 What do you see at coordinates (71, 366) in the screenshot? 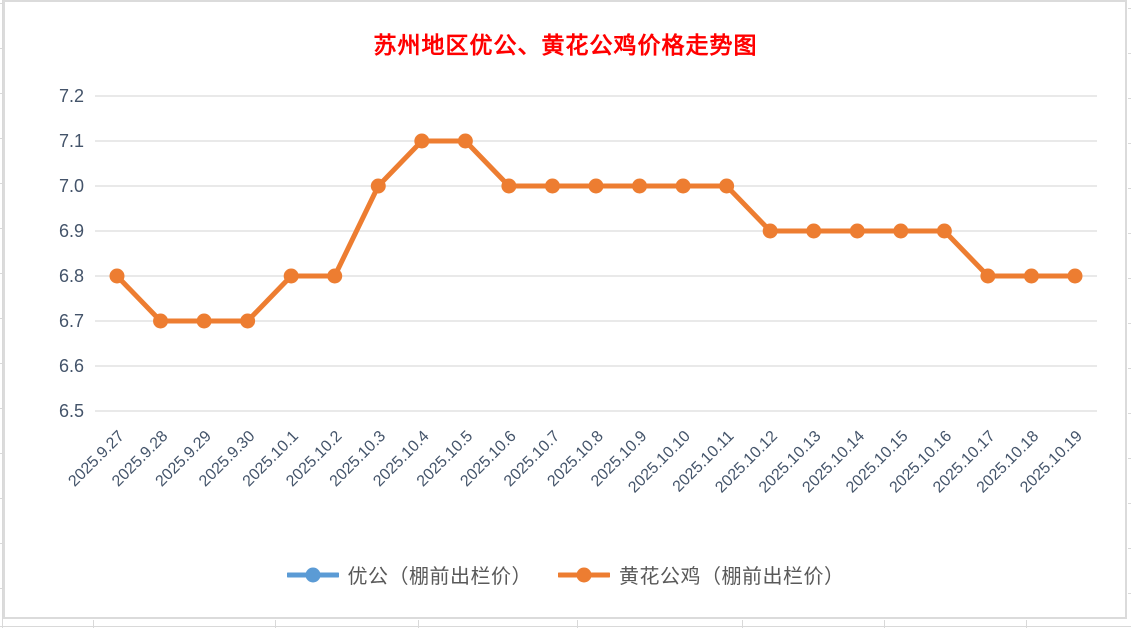
I see `y-axis-tick-label: 6.6` at bounding box center [71, 366].